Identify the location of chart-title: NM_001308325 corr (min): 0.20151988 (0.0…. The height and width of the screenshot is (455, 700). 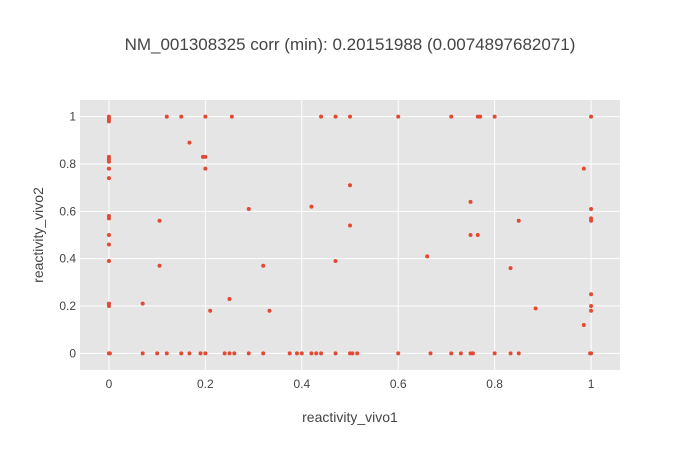
(350, 44).